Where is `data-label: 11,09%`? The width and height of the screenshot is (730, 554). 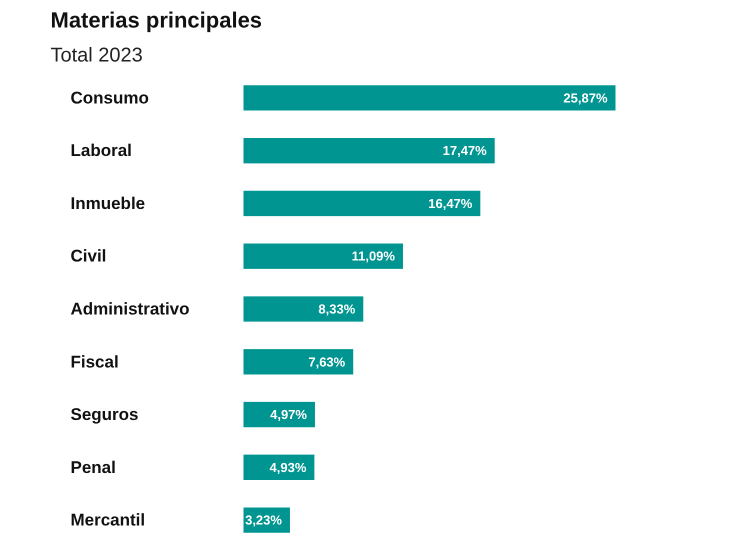
data-label: 11,09% is located at coordinates (374, 256).